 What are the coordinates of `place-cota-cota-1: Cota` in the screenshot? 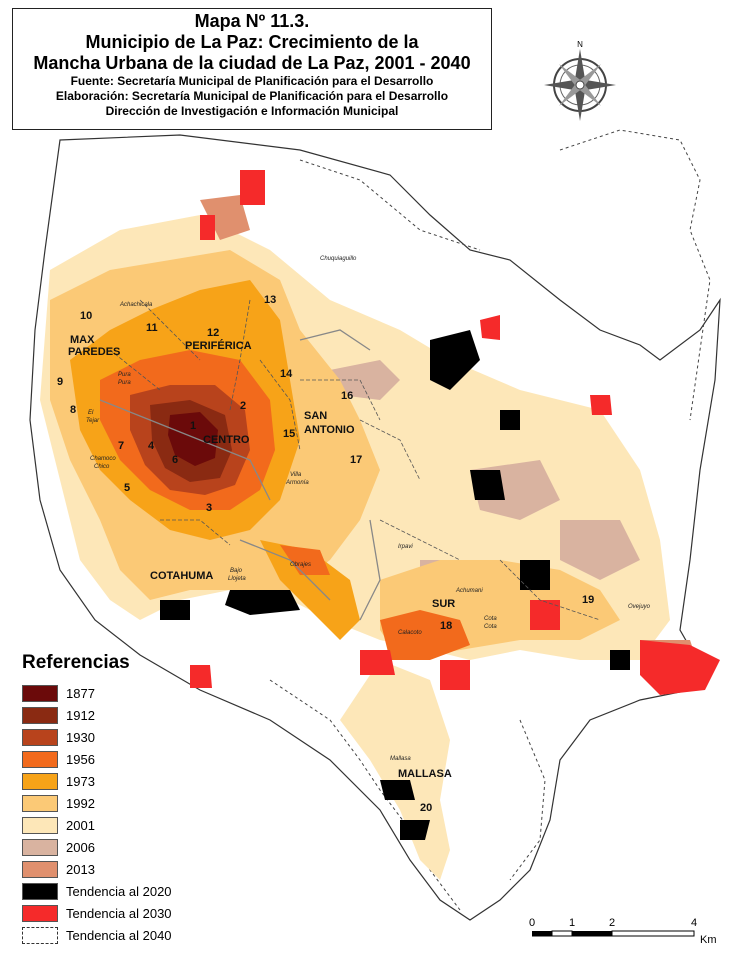 It's located at (490, 619).